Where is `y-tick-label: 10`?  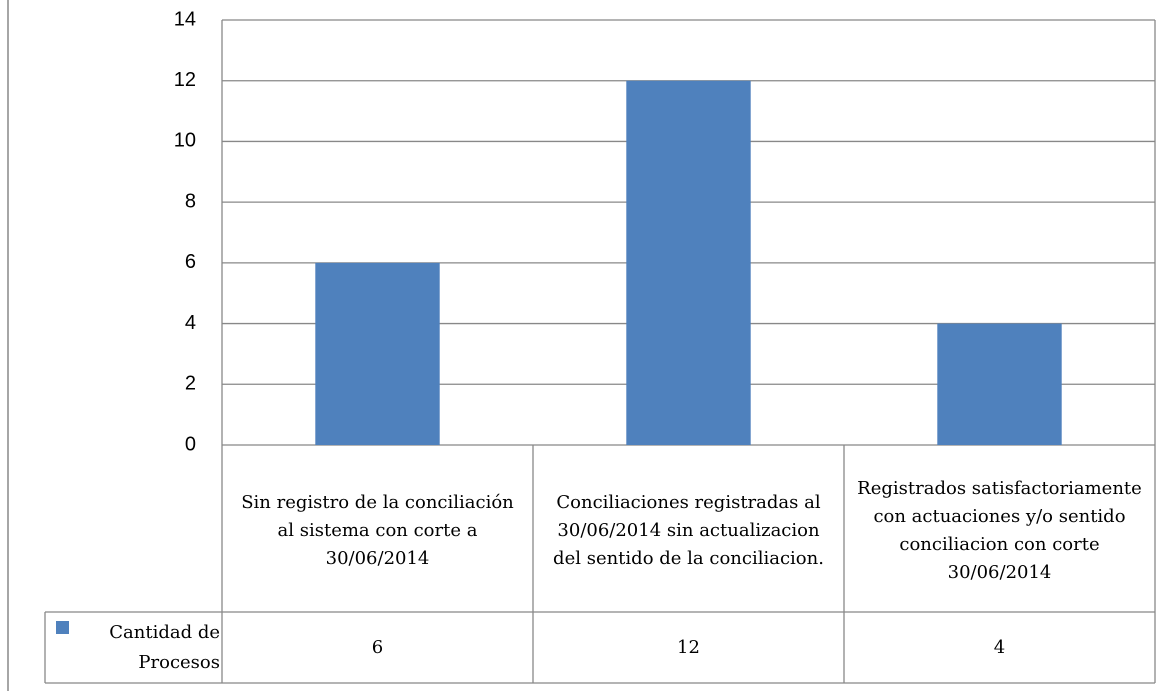 y-tick-label: 10 is located at coordinates (185, 141).